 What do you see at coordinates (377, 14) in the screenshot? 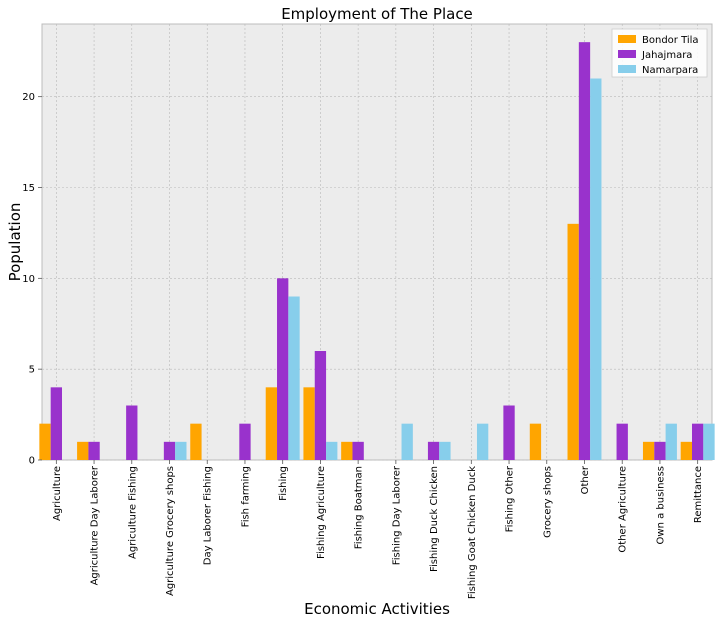
I see `chart-title: Employment of The Place` at bounding box center [377, 14].